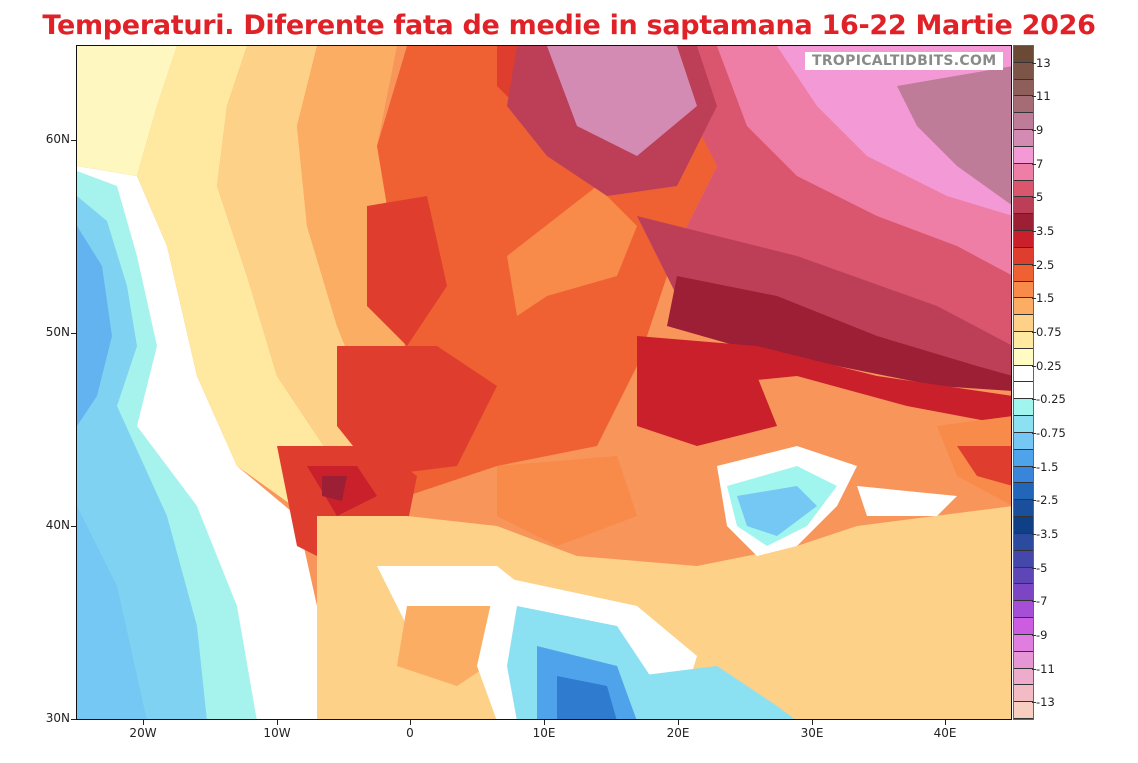  What do you see at coordinates (277, 733) in the screenshot?
I see `x-axis-label-10w: 10W` at bounding box center [277, 733].